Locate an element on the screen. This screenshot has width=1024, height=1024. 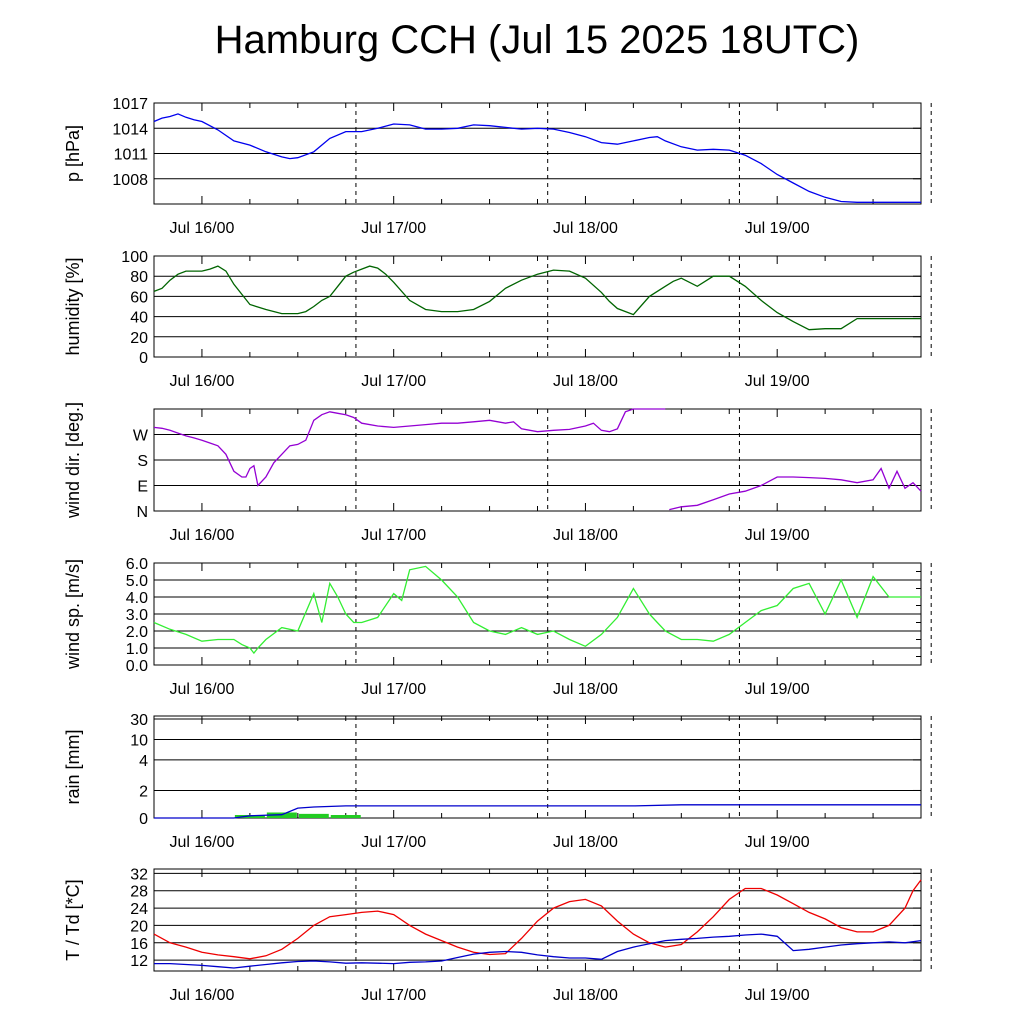
y-tick-label: 2.0 is located at coordinates (137, 632).